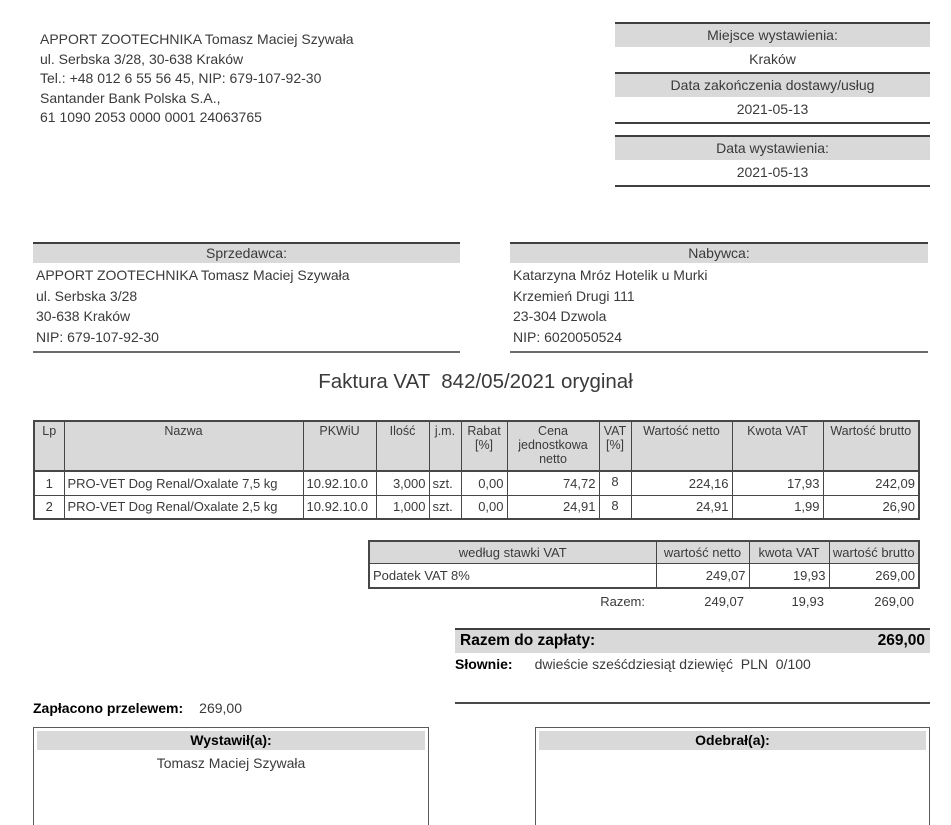 The image size is (951, 825). Describe the element at coordinates (777, 507) in the screenshot. I see `item-vat-amount: 1,99` at that location.